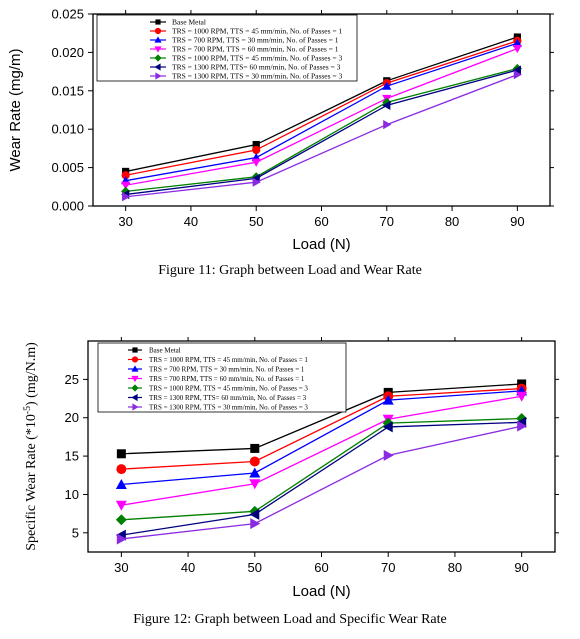  I want to click on y-tick-label: 0.005, so click(67, 167).